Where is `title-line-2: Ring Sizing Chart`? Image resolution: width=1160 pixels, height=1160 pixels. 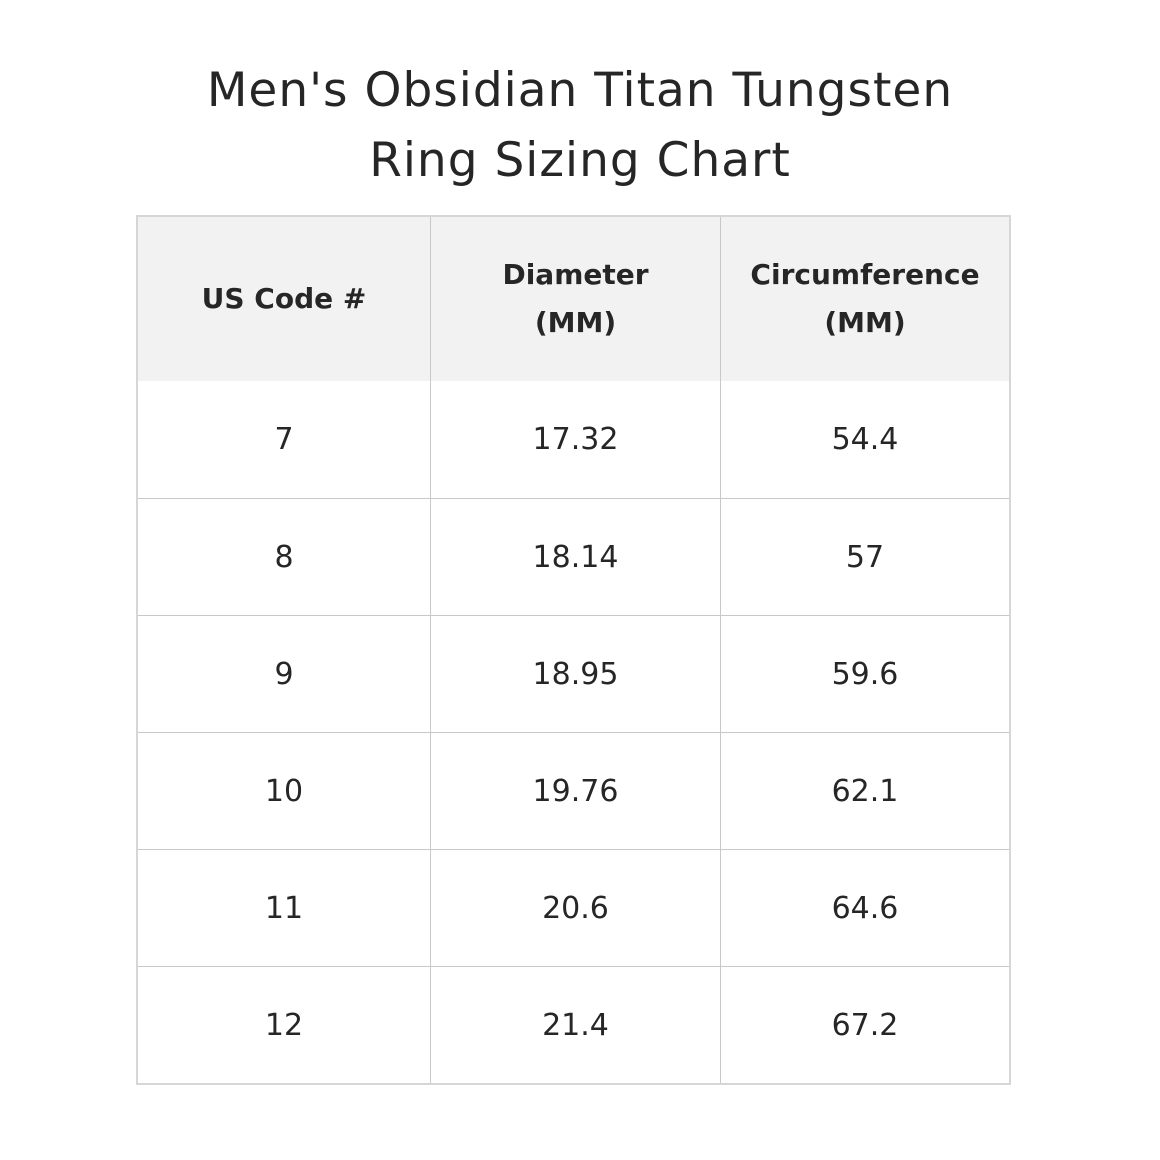
title-line-2: Ring Sizing Chart is located at coordinates (580, 160).